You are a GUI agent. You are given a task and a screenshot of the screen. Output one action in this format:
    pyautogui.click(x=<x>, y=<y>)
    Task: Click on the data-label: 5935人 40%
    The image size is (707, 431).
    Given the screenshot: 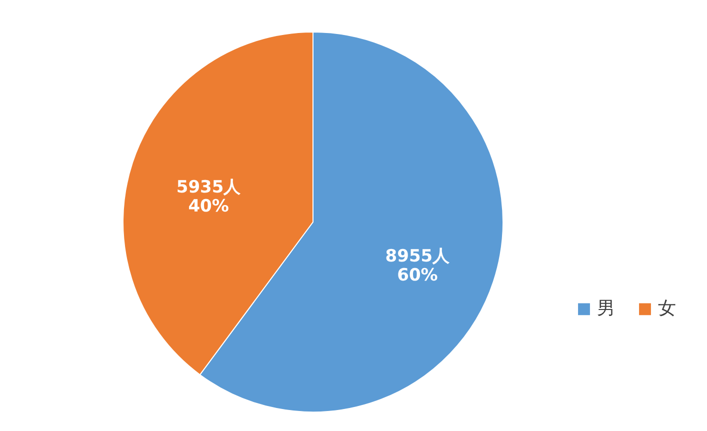 What is the action you would take?
    pyautogui.click(x=209, y=197)
    